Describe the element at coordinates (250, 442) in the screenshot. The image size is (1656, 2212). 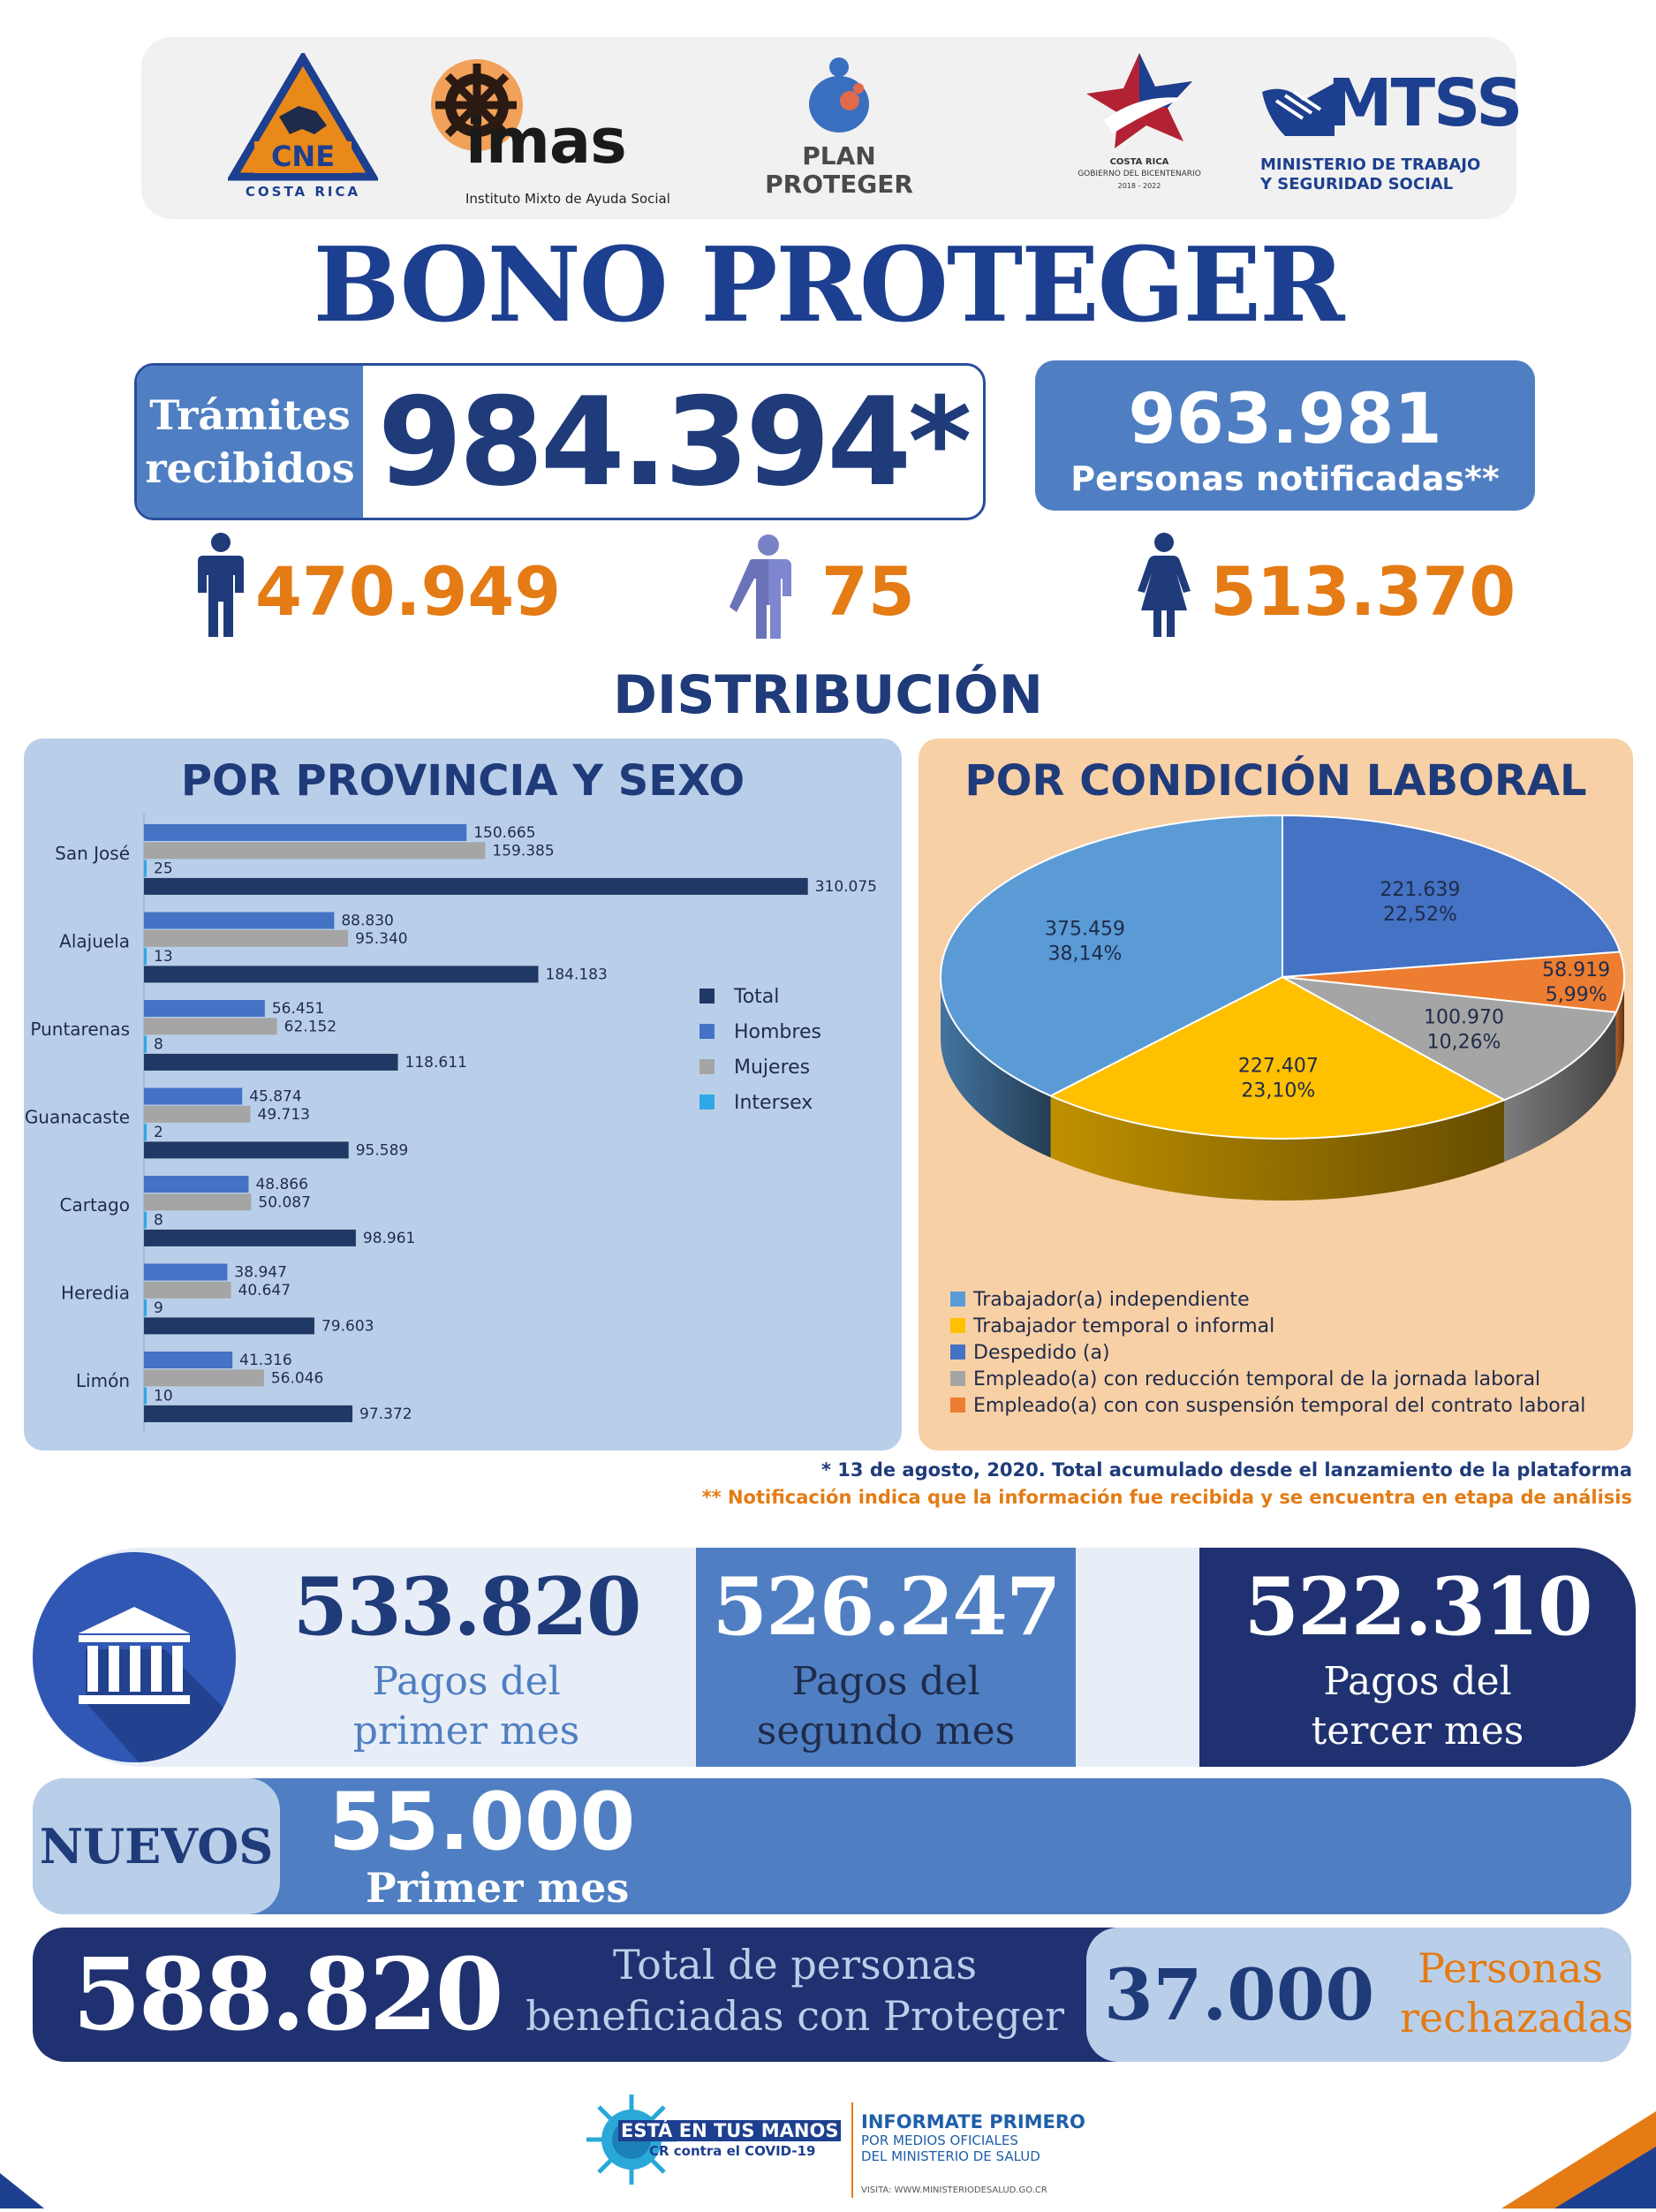
I see `tramites-label: Trámites recibidos` at that location.